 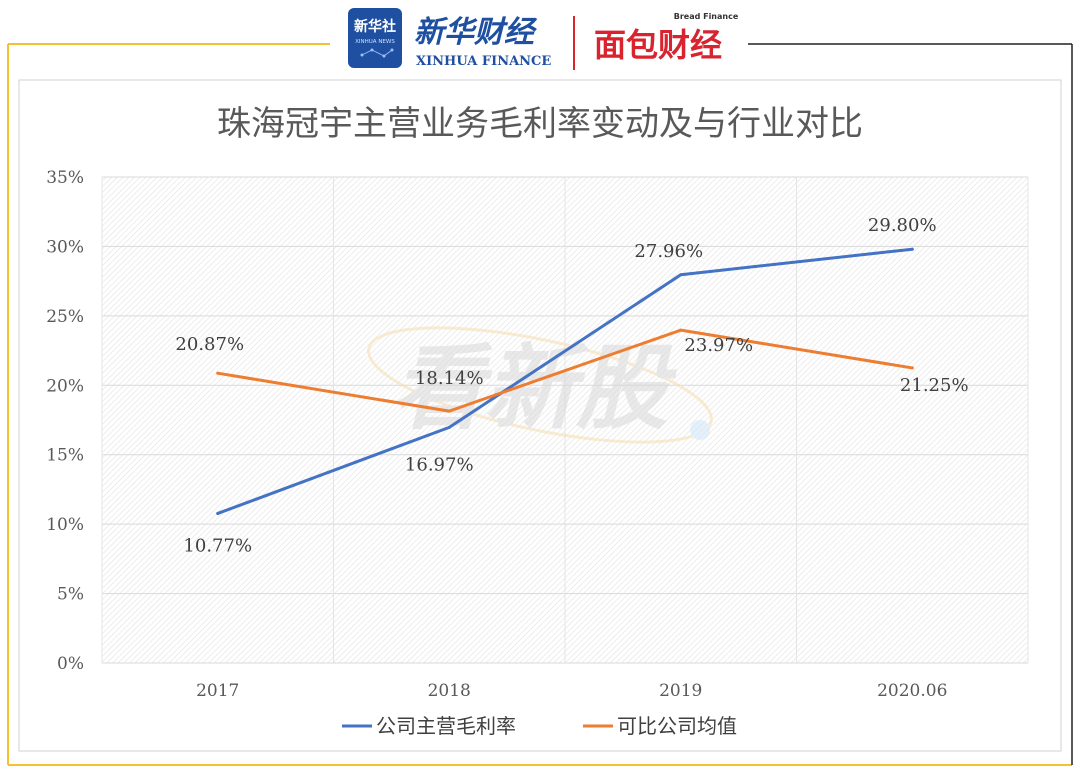 I want to click on watermark: 看新股, so click(x=540, y=385).